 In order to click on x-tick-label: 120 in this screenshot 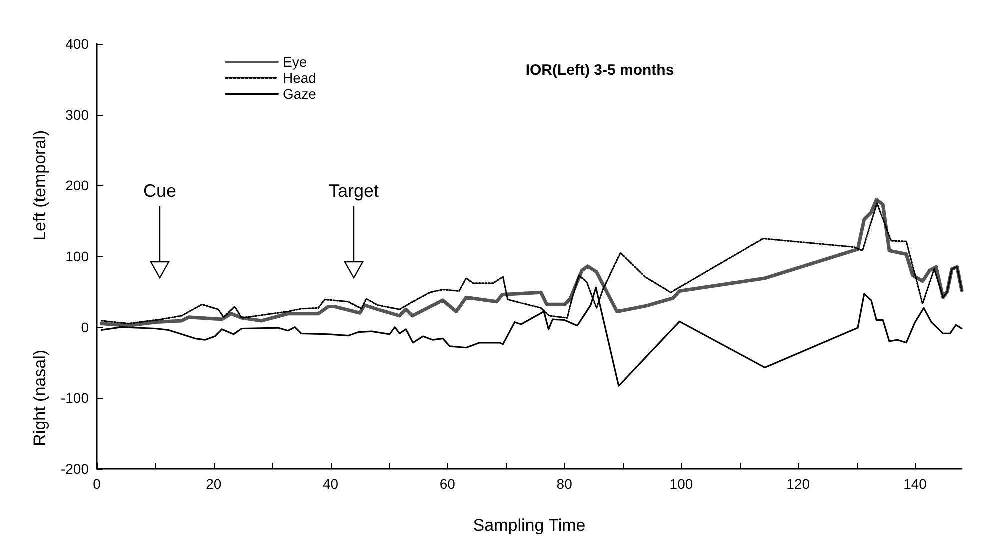, I will do `click(798, 484)`.